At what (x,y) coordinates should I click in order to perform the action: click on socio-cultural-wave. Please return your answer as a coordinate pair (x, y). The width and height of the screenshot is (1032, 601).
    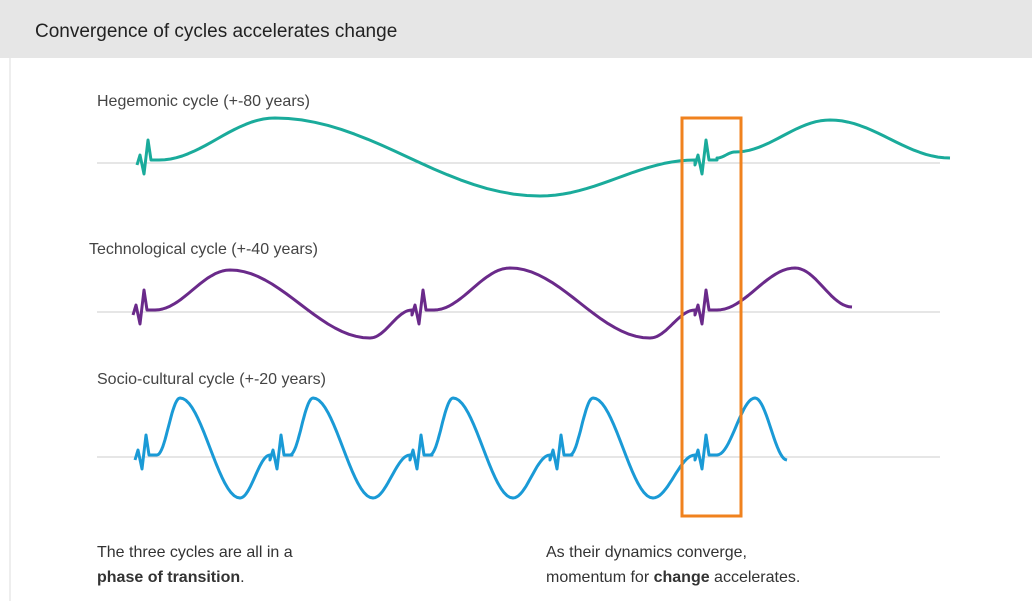
    Looking at the image, I should click on (460, 448).